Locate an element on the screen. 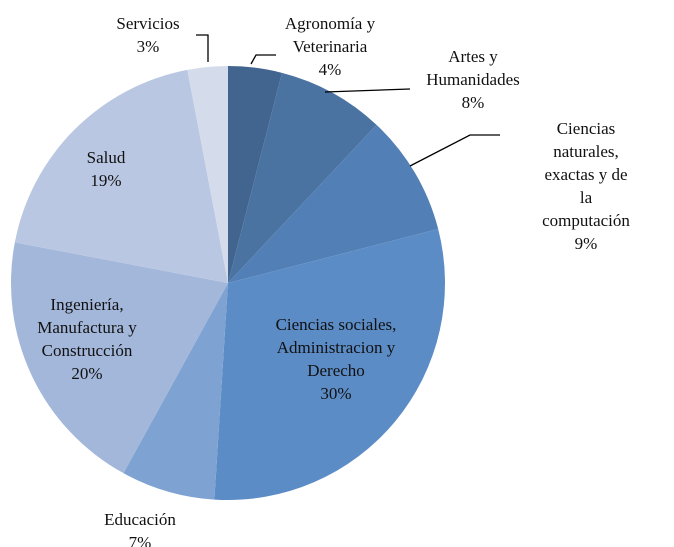  slice-label: Servicios 3% is located at coordinates (147, 35).